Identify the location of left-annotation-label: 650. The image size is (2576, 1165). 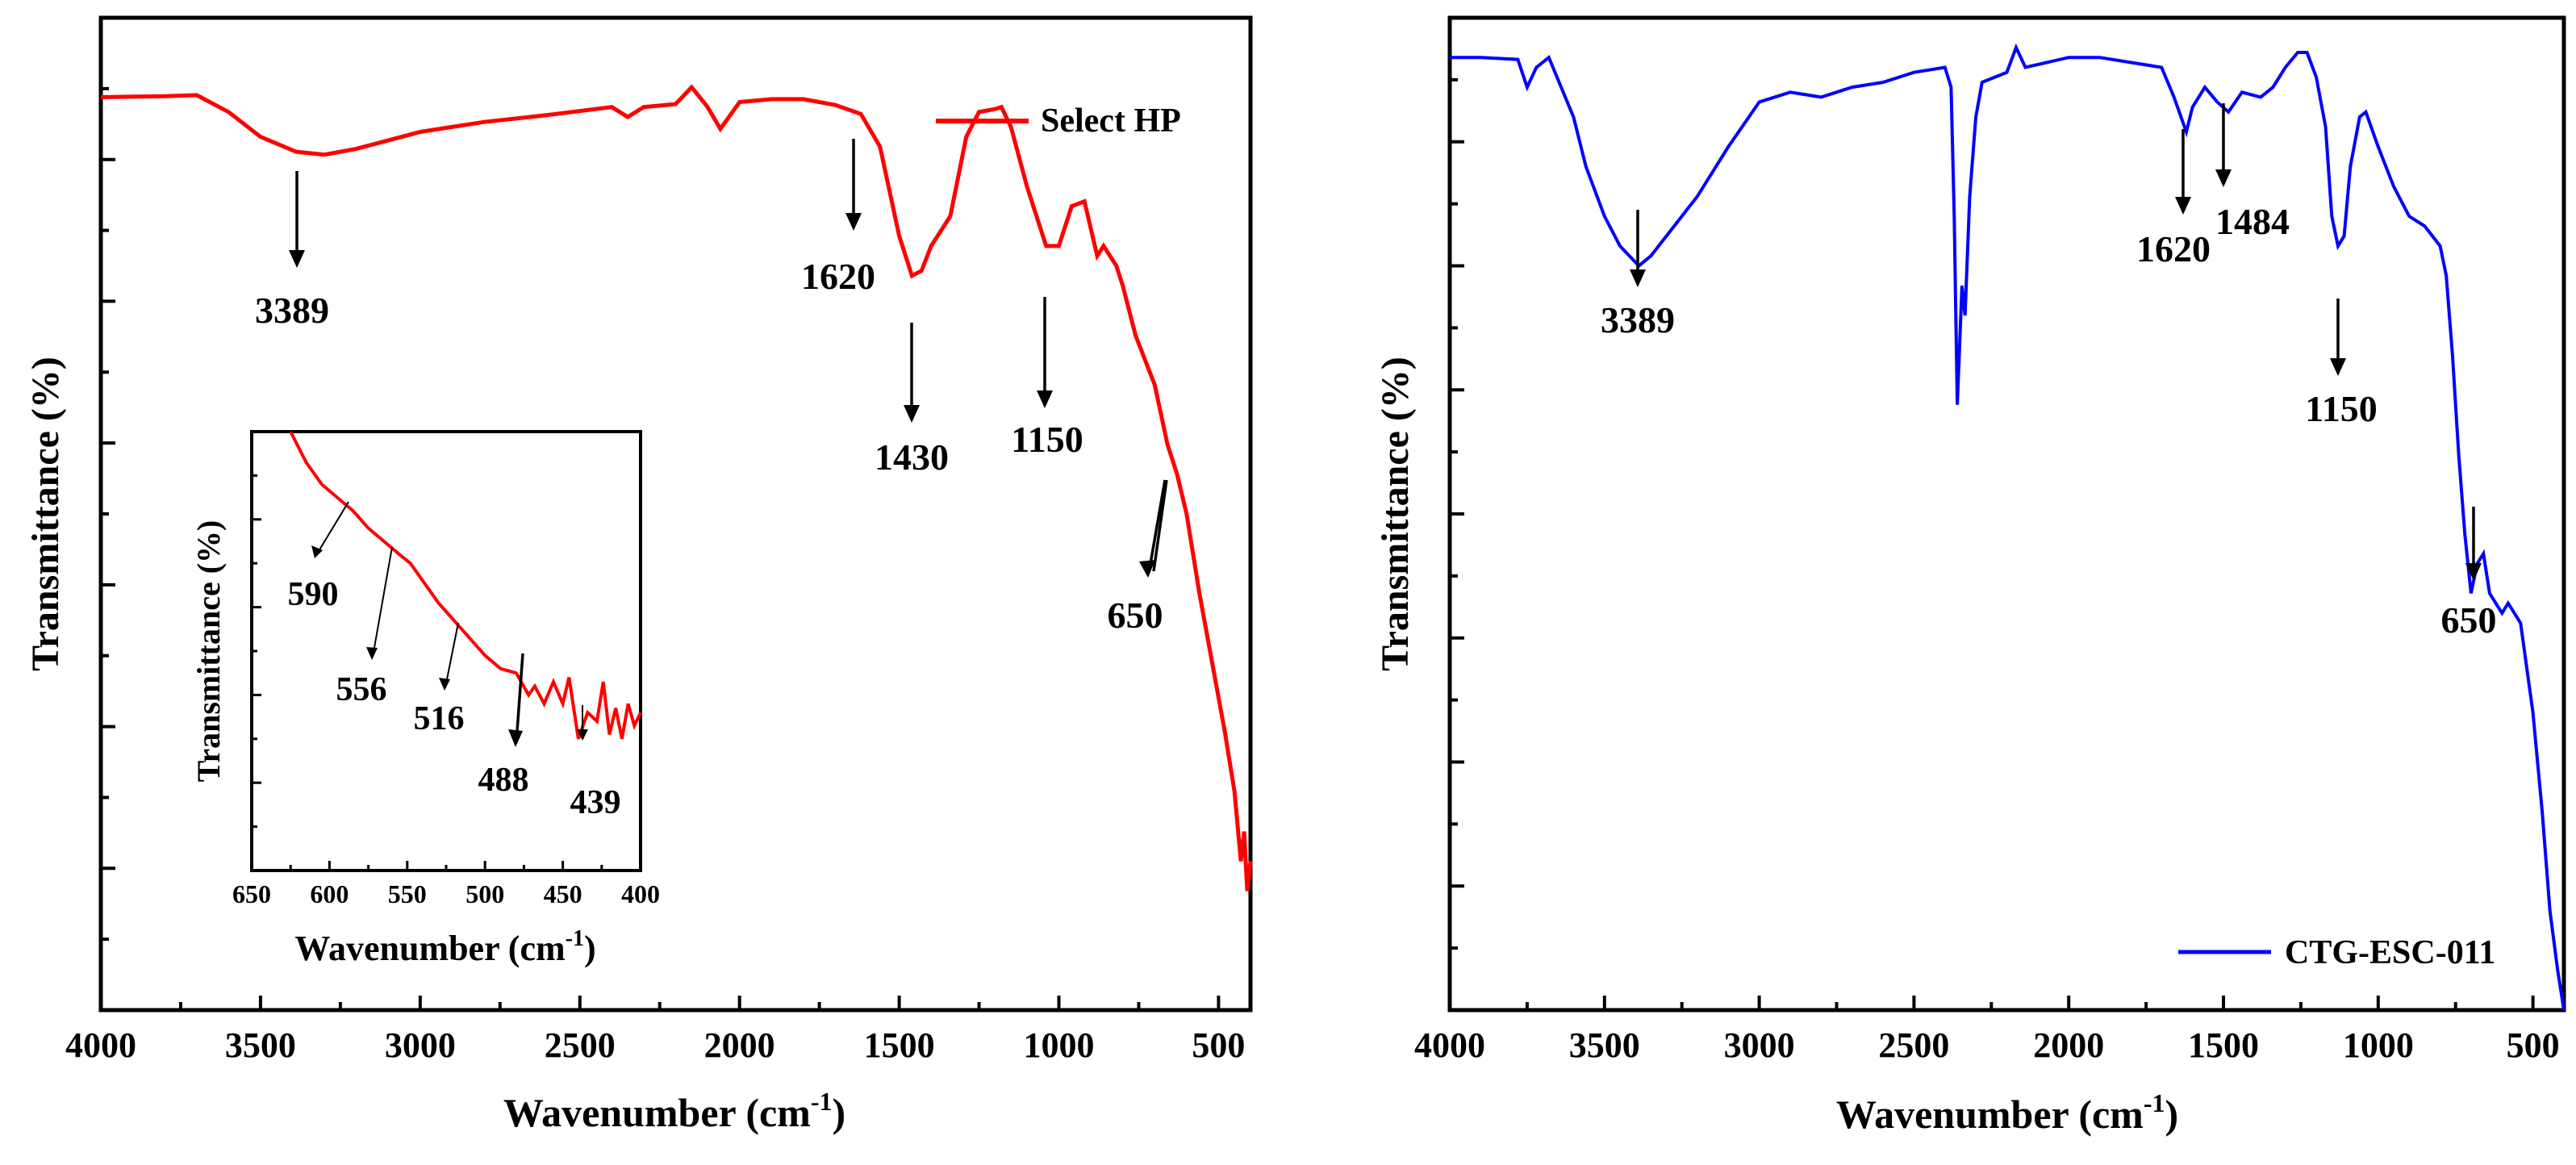
(1135, 615).